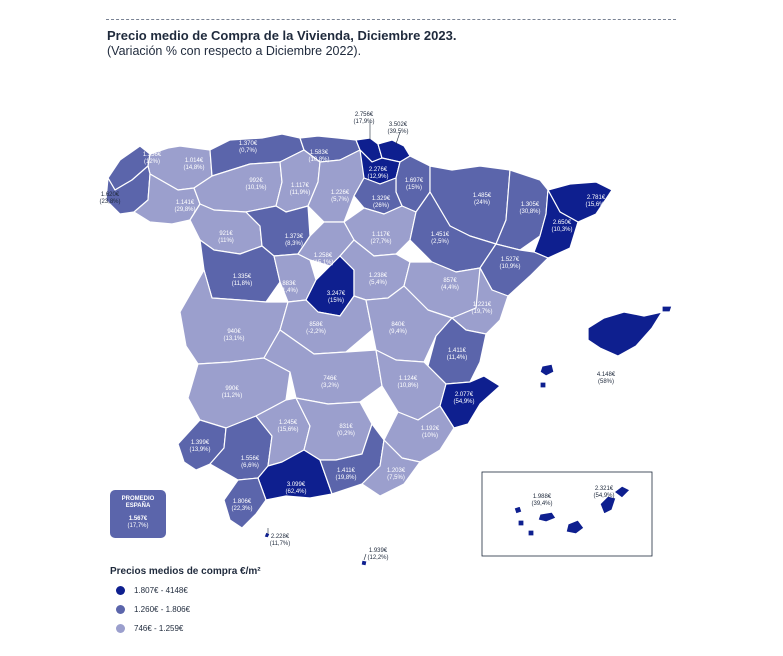 Image resolution: width=783 pixels, height=656 pixels. Describe the element at coordinates (408, 379) in the screenshot. I see `price-label-albacete: 1.124€` at that location.